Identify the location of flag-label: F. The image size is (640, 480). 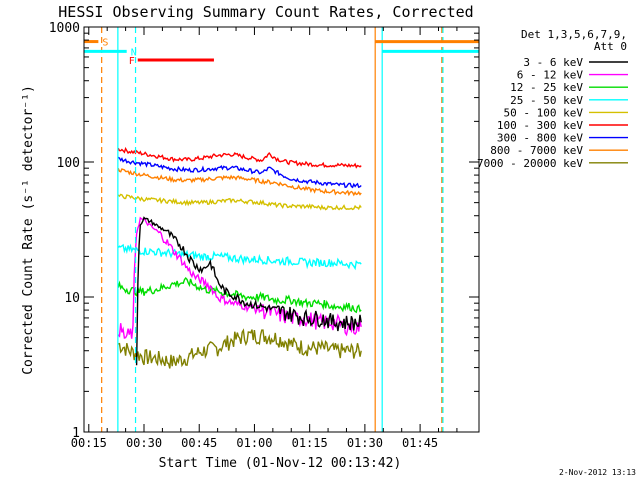
(132, 61).